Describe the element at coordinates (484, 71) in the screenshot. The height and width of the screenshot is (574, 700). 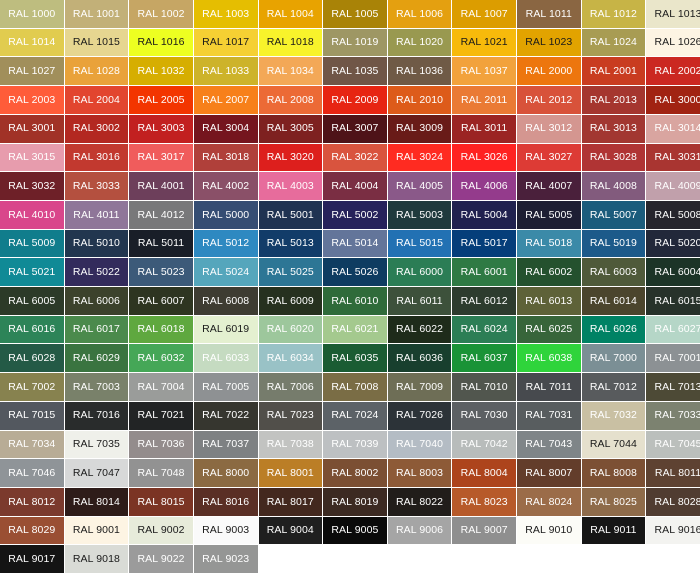
I see `colour-swatch: RAL 1037` at that location.